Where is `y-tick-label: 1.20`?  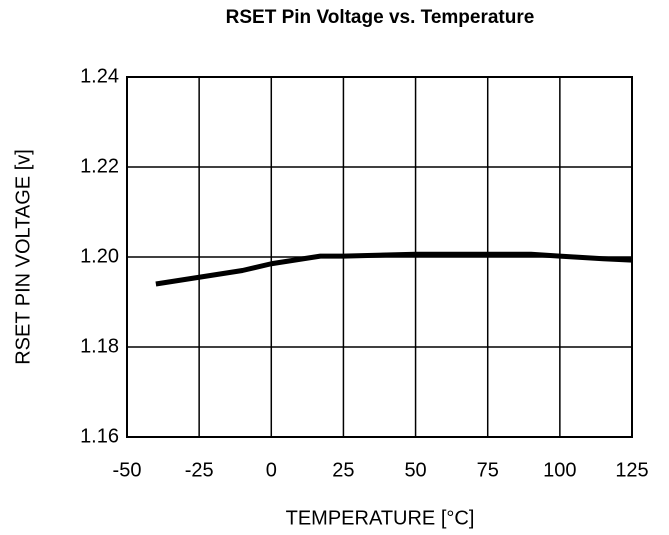
y-tick-label: 1.20 is located at coordinates (99, 256).